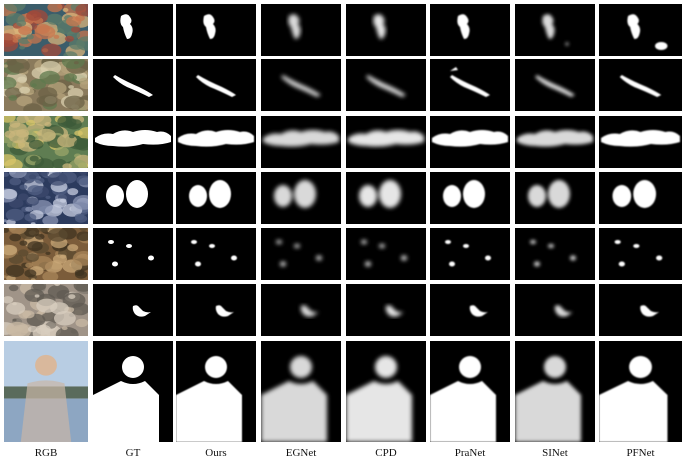 The image size is (686, 462). What do you see at coordinates (640, 85) in the screenshot?
I see `mask-pfnet-pipefish` at bounding box center [640, 85].